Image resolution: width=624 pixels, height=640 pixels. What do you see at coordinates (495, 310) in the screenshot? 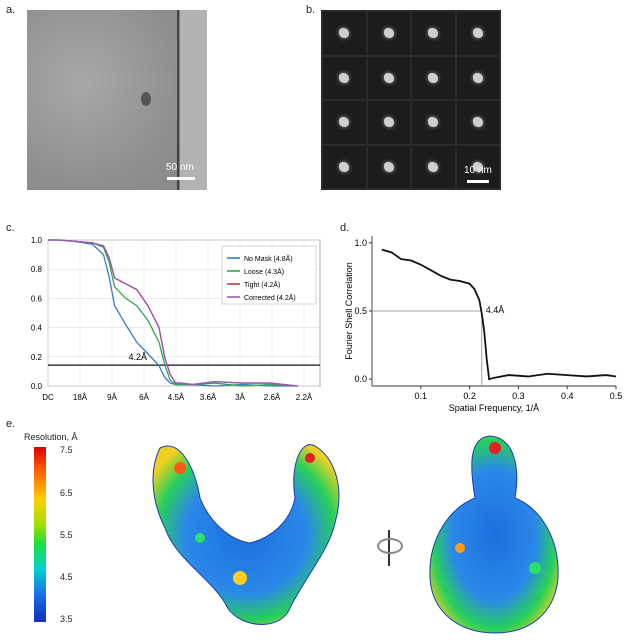
I see `threshold-annotation: 4.4Å` at bounding box center [495, 310].